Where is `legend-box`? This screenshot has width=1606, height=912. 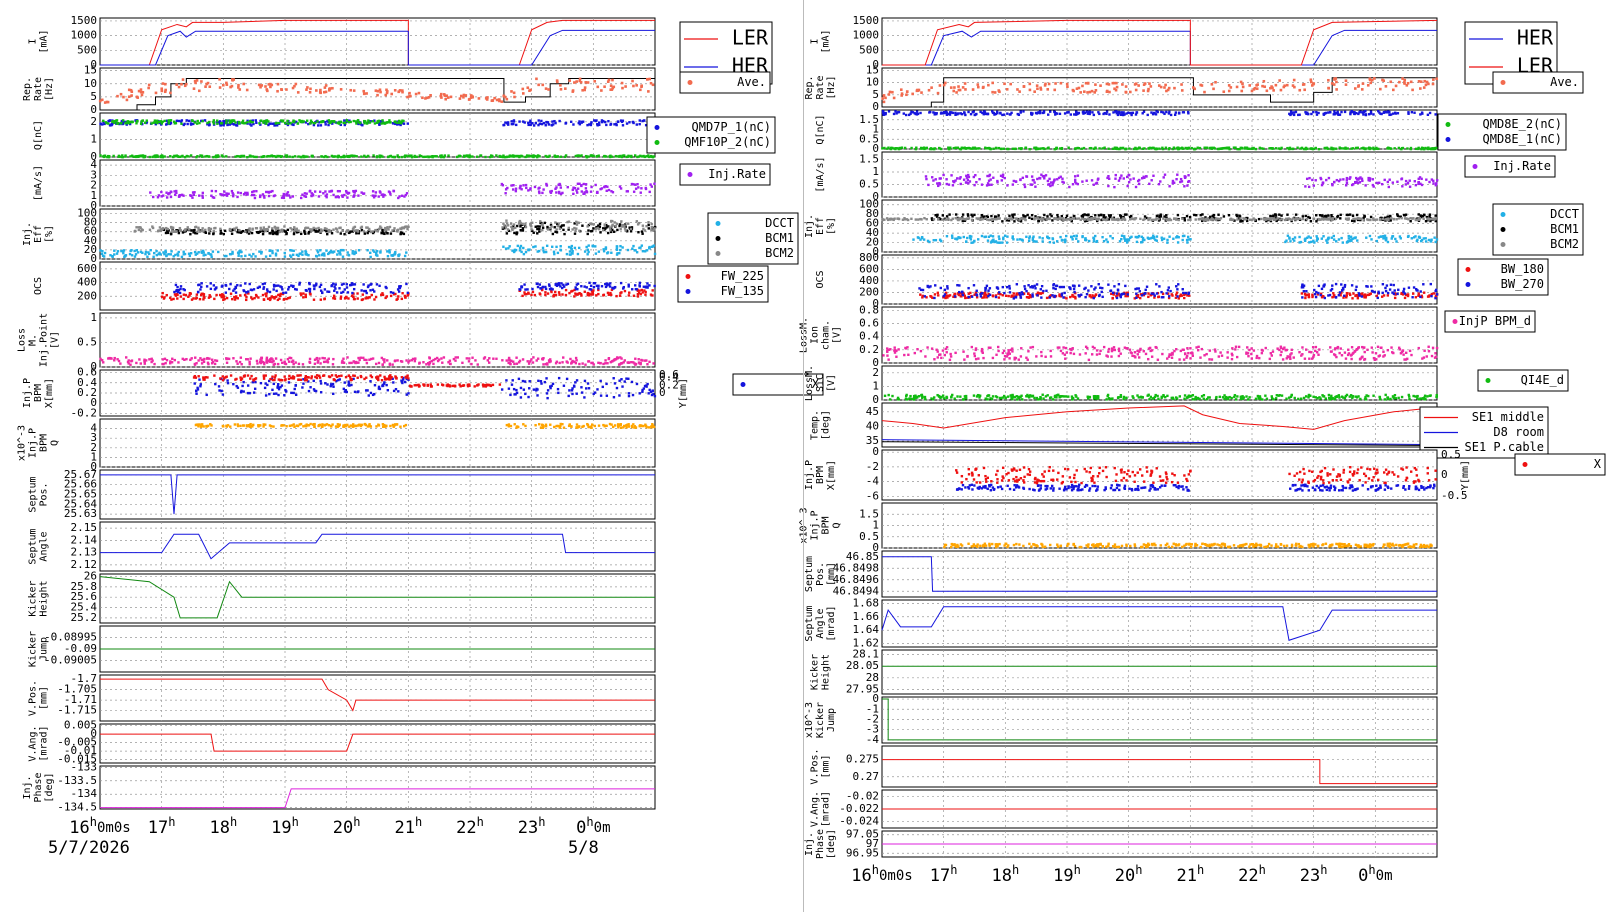
legend-box is located at coordinates (753, 238).